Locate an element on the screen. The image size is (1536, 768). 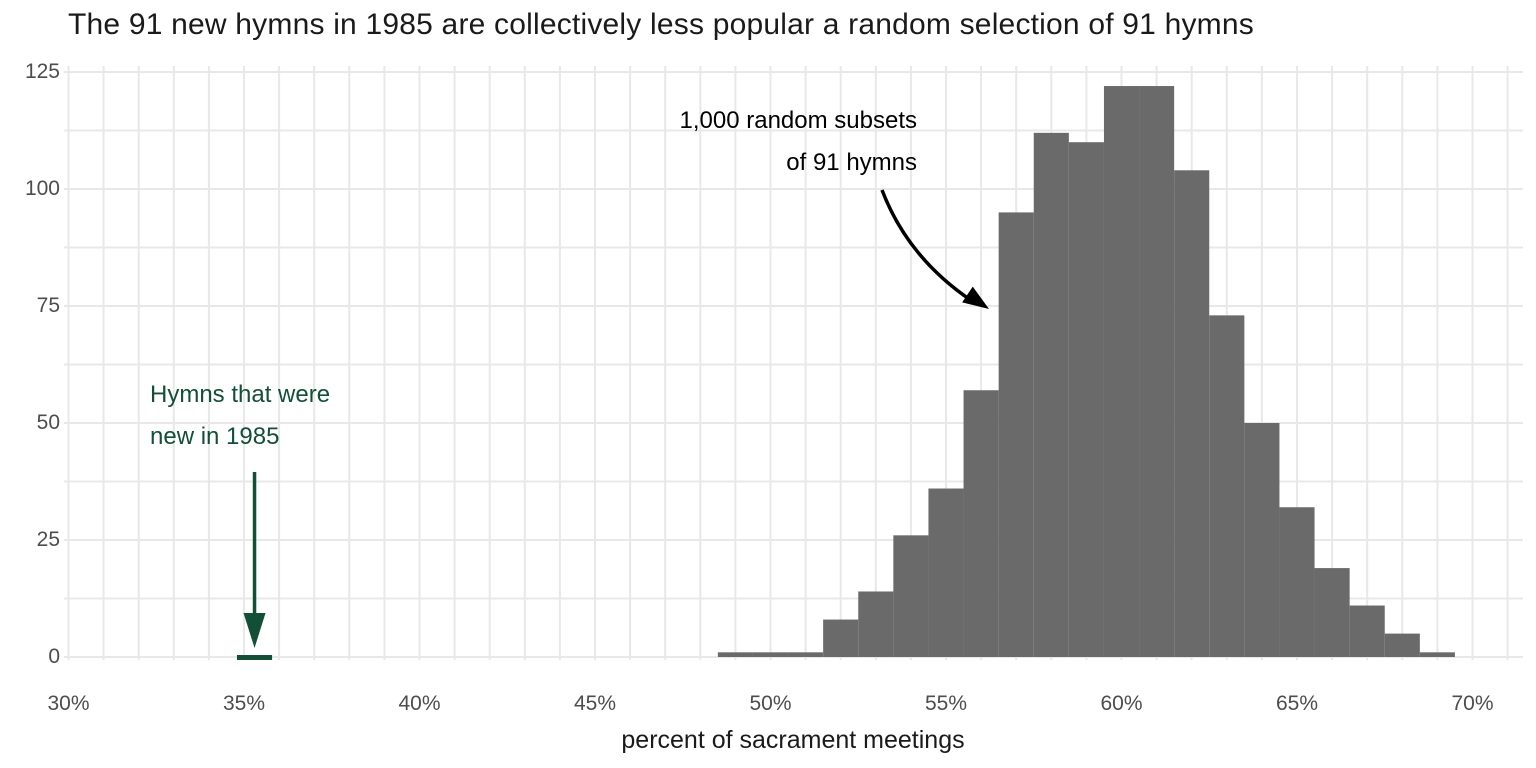
annotation-random-subsets: 1,000 random subsets of 91 hymns is located at coordinates (798, 142).